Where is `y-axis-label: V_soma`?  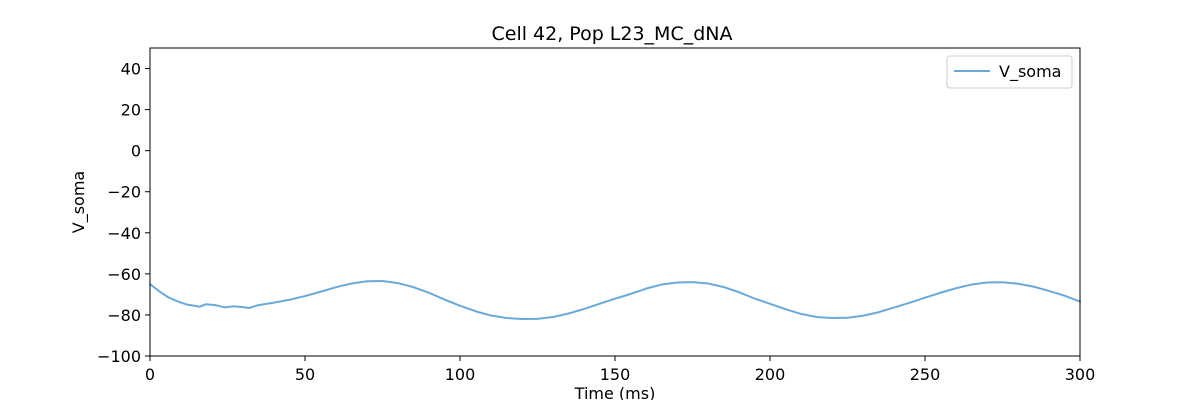
y-axis-label: V_soma is located at coordinates (79, 202).